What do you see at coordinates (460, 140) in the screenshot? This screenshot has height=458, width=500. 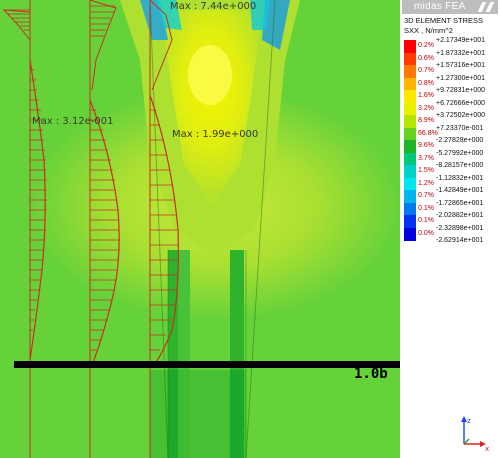 I see `legend-value: -2.27828e+000` at bounding box center [460, 140].